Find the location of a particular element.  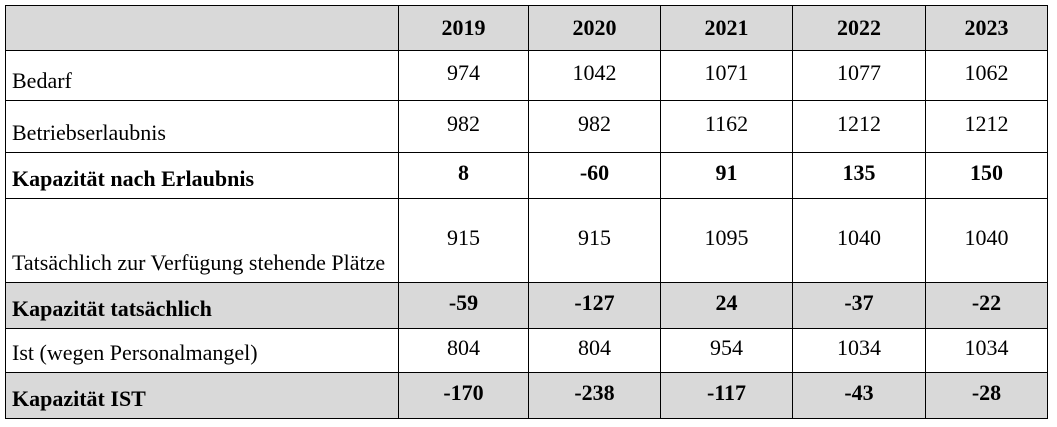

table-row: Betriebserlaubnis 982 982 1162 1212 1212 is located at coordinates (526, 126).